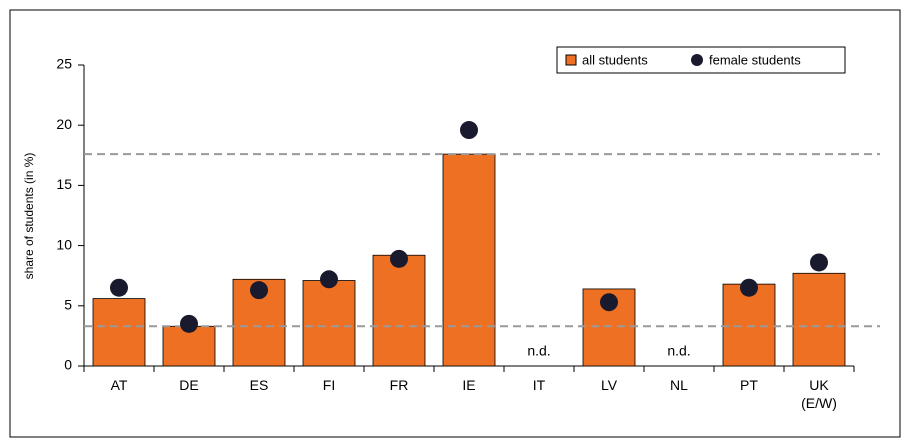 This screenshot has width=912, height=448. Describe the element at coordinates (119, 385) in the screenshot. I see `x-tick-label: AT` at that location.